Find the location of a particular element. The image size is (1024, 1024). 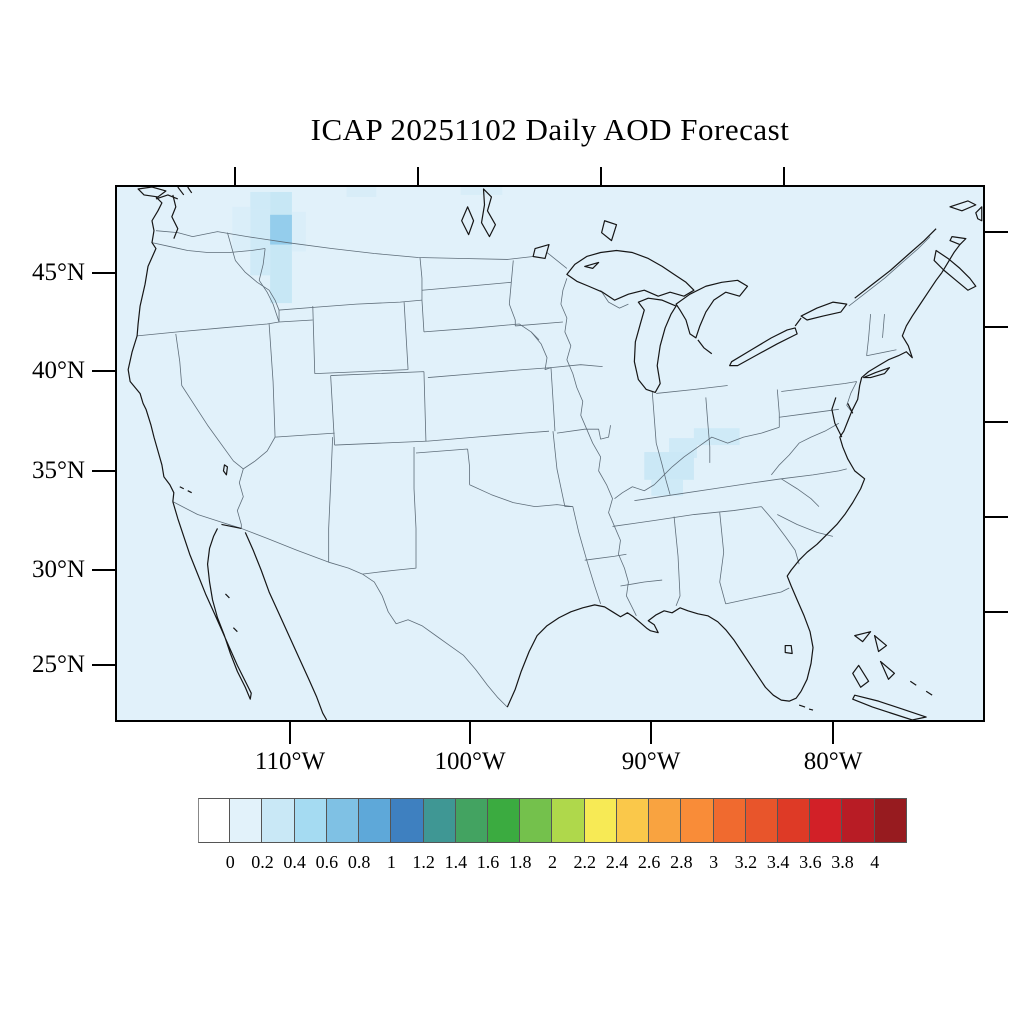

lon-tick-label: 100°W is located at coordinates (470, 761).